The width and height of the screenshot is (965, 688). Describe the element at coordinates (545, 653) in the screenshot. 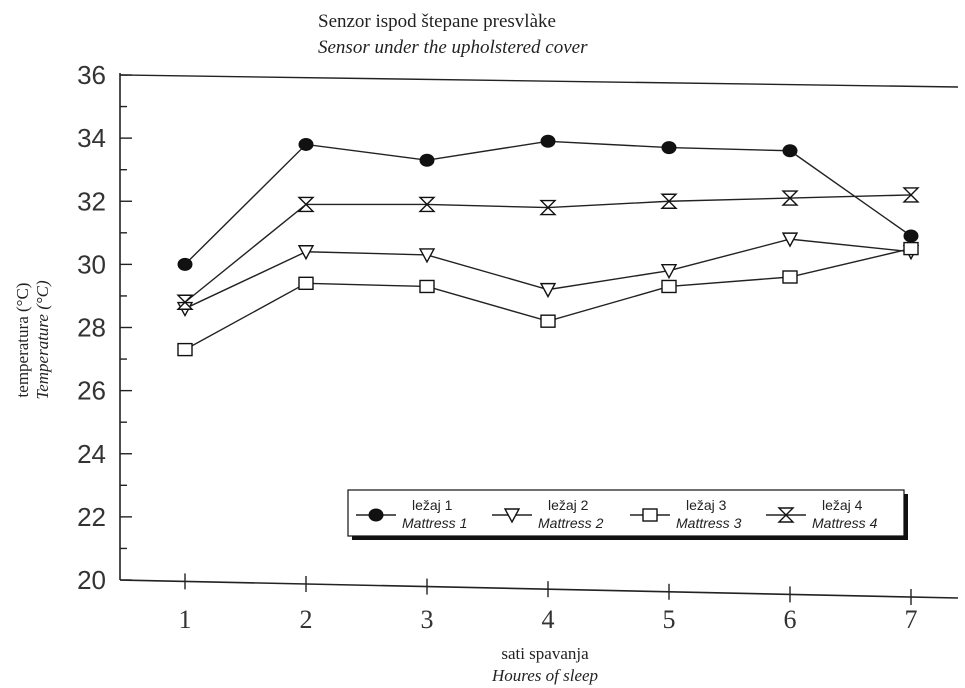

I see `x-axis-label: sati spavanja` at that location.